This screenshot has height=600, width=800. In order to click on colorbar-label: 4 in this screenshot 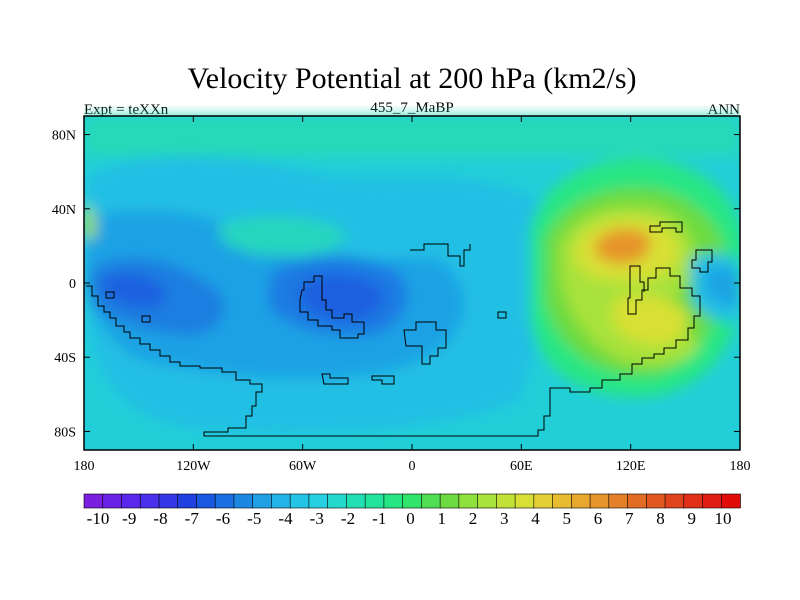, I will do `click(535, 518)`.